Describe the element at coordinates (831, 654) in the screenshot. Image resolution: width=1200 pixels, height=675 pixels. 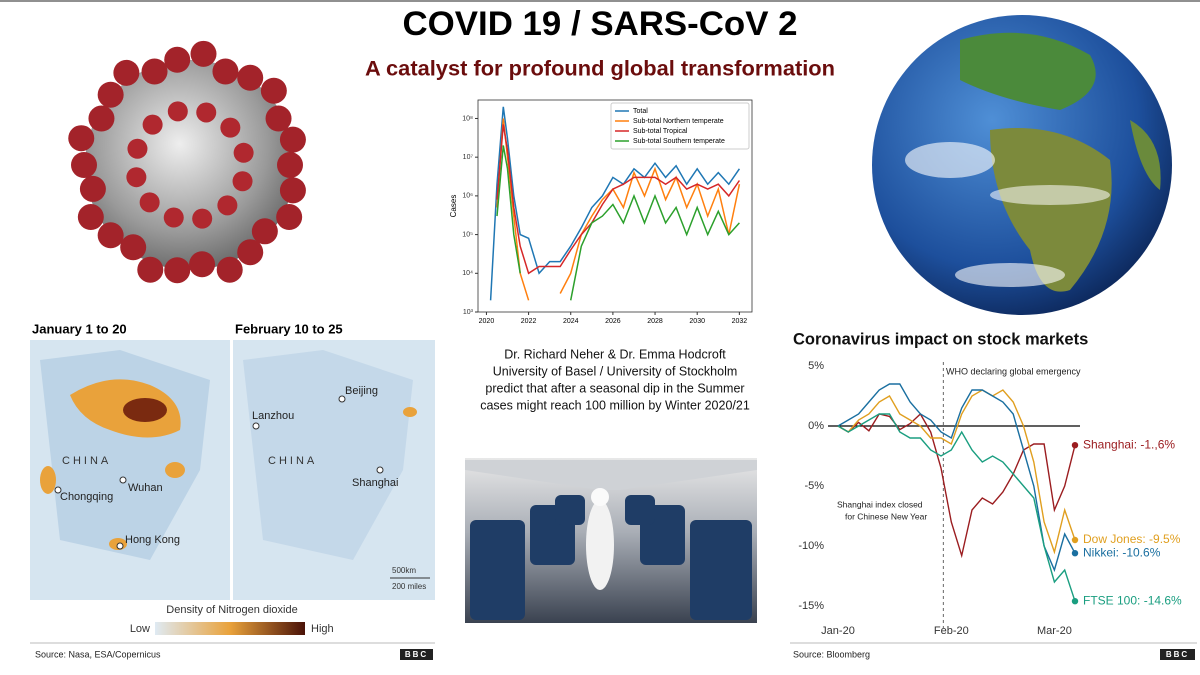
I see `source: Source: Bloomberg` at that location.